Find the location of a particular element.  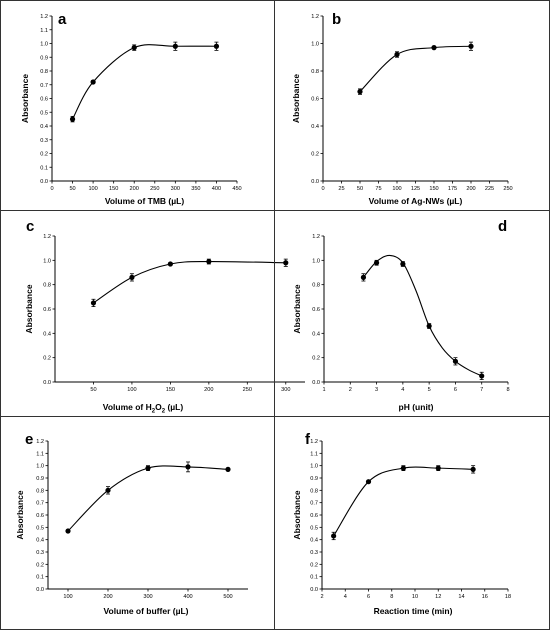

panel-d-ylabel: Absorbance is located at coordinates (297, 308).